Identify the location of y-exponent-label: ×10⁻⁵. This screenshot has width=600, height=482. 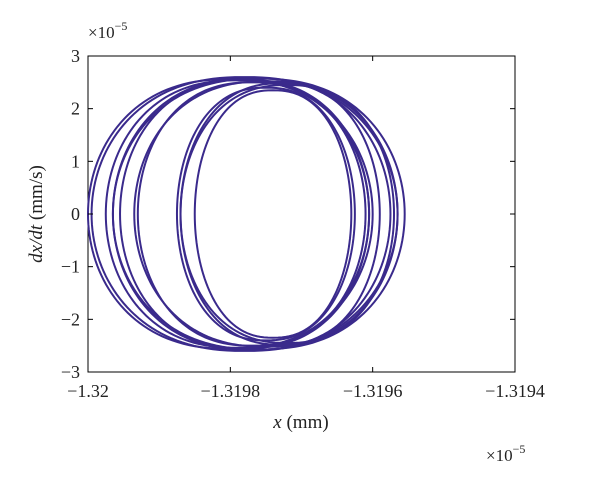
(107, 30).